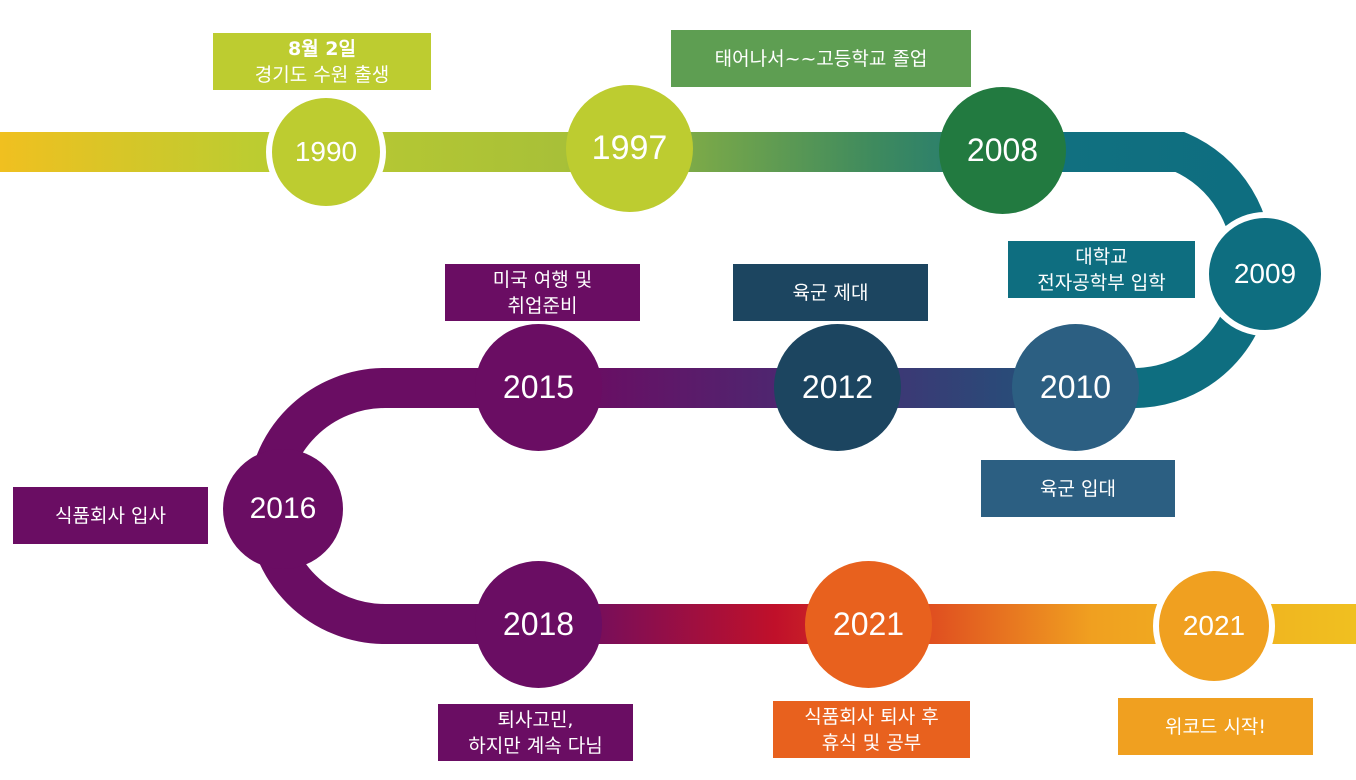 The height and width of the screenshot is (780, 1356). What do you see at coordinates (542, 292) in the screenshot?
I see `label-2015: 미국 여행 및 취업준비` at bounding box center [542, 292].